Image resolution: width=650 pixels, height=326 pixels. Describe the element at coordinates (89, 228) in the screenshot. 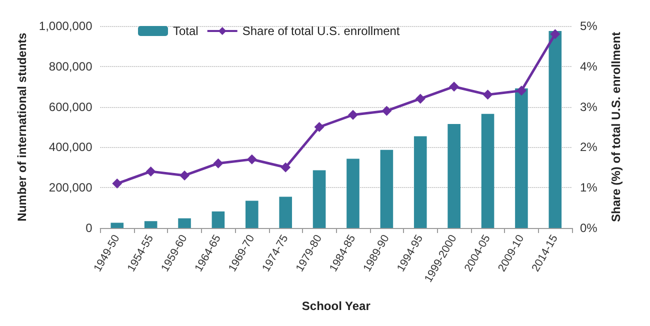

I see `y-tick-label: 0` at that location.